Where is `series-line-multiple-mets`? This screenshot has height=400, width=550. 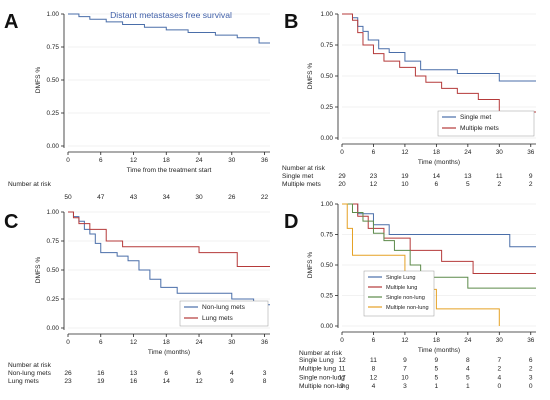
series-line-multiple-mets is located at coordinates (439, 63).